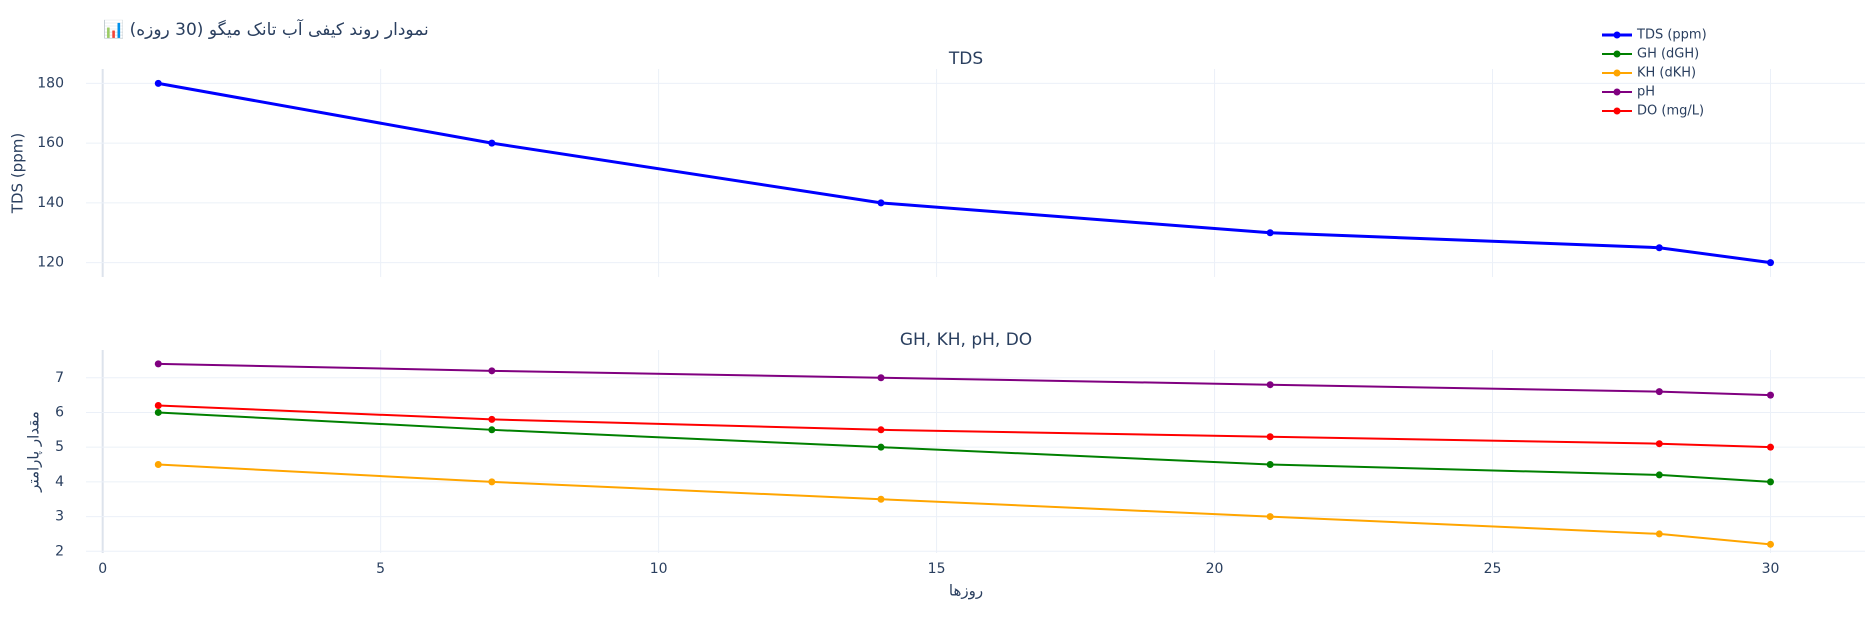  What do you see at coordinates (59, 551) in the screenshot?
I see `y-tick-label: 2` at bounding box center [59, 551].